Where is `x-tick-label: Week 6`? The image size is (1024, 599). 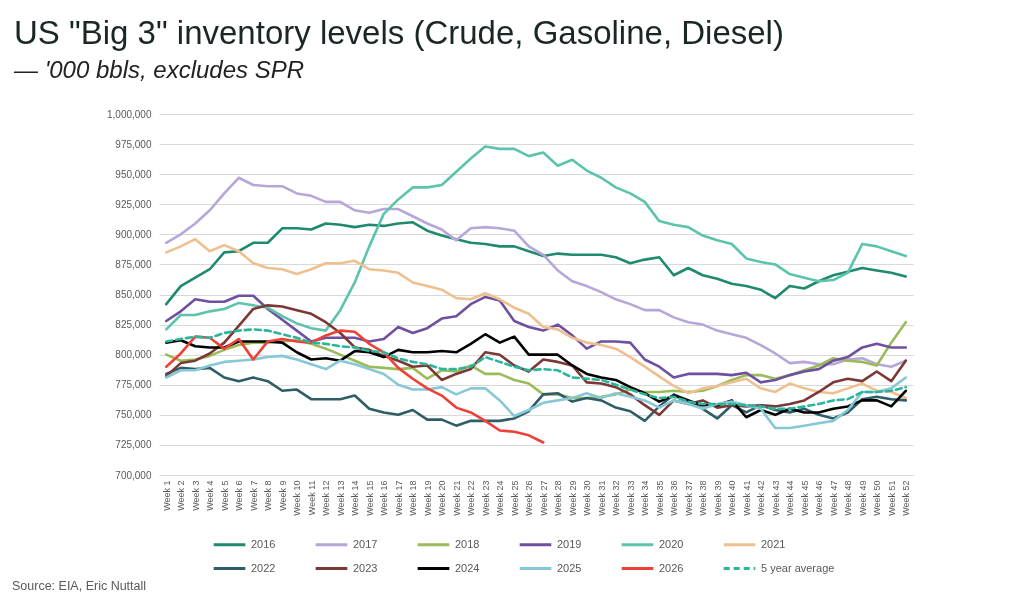 x-tick-label: Week 6 is located at coordinates (239, 495).